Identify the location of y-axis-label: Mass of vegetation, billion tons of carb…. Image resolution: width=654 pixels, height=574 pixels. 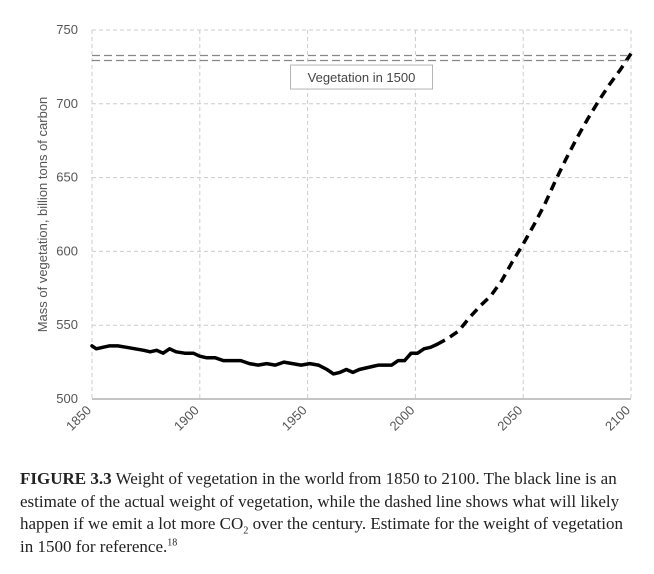
(42, 215).